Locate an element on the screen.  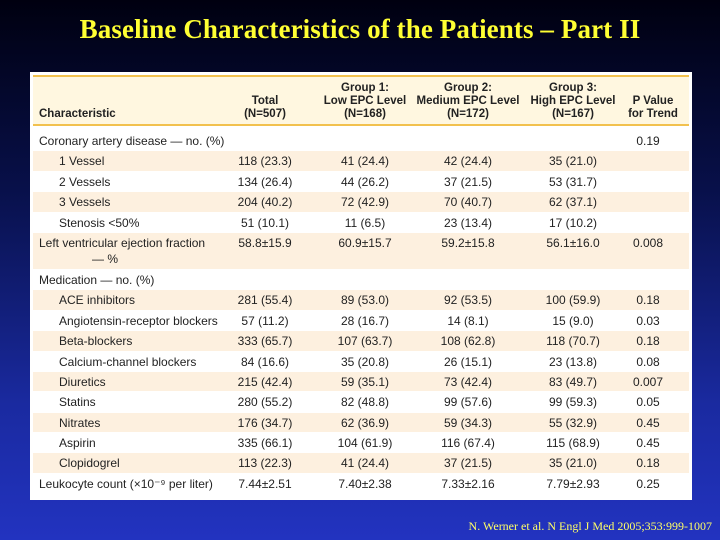
row-label: Coronary artery disease — no. (%) is located at coordinates (132, 141).